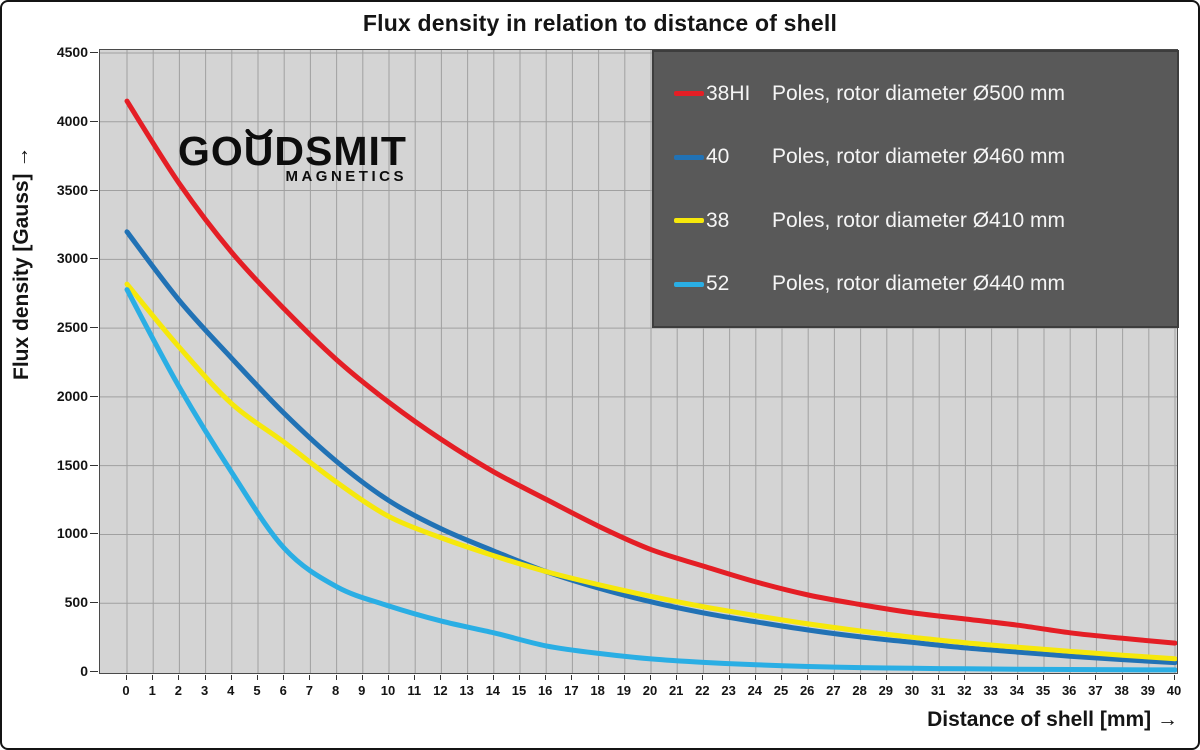 Image resolution: width=1200 pixels, height=750 pixels. What do you see at coordinates (728, 690) in the screenshot?
I see `x-tick-label-23: 23` at bounding box center [728, 690].